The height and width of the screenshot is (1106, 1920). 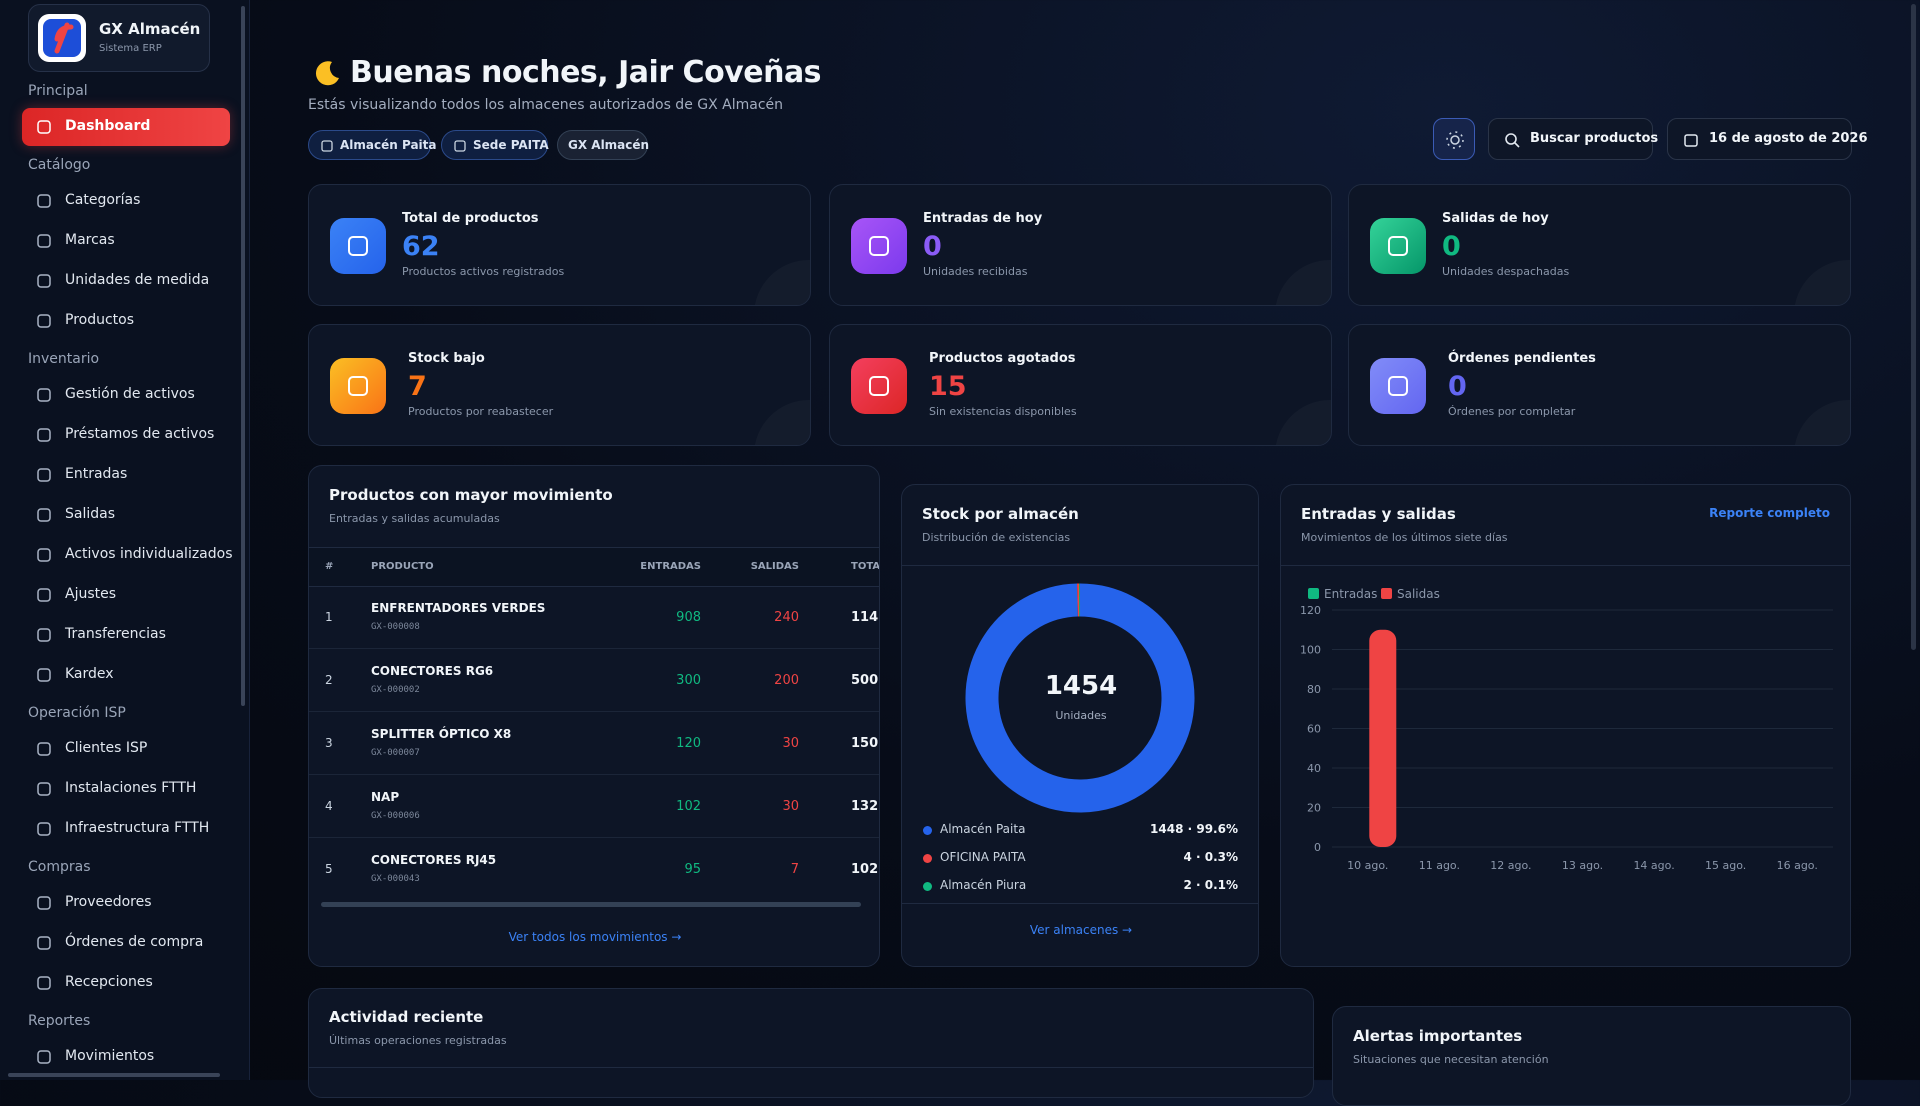 I want to click on nav-item: Kardex, so click(x=126, y=675).